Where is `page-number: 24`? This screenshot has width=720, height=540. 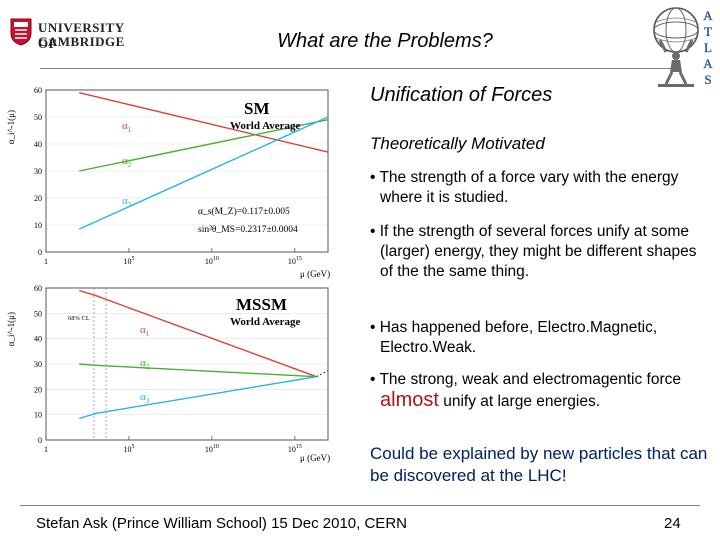 page-number: 24 is located at coordinates (672, 523).